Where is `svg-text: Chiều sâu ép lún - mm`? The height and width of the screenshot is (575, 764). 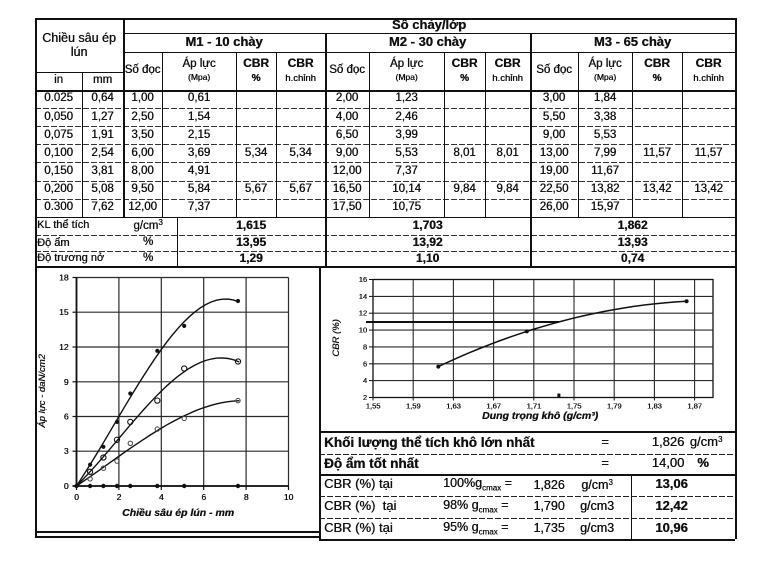
svg-text: Chiều sâu ép lún - mm is located at coordinates (178, 513).